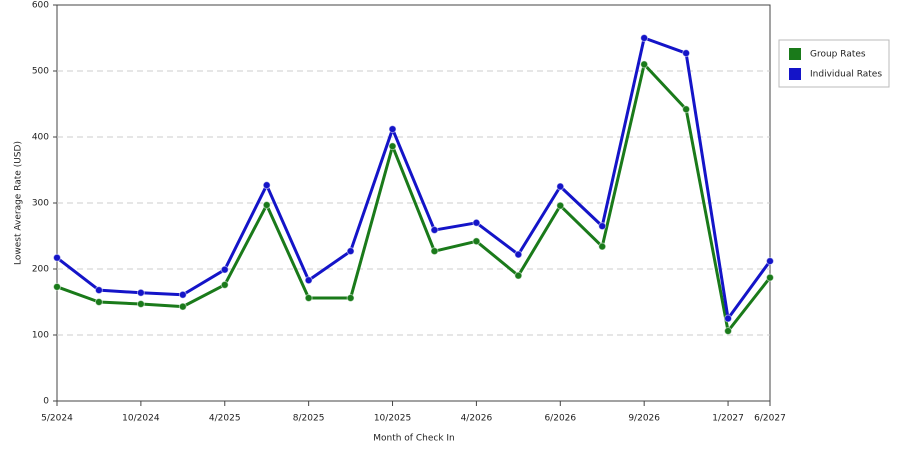 The image size is (900, 454). I want to click on y-tick-label: 400, so click(40, 138).